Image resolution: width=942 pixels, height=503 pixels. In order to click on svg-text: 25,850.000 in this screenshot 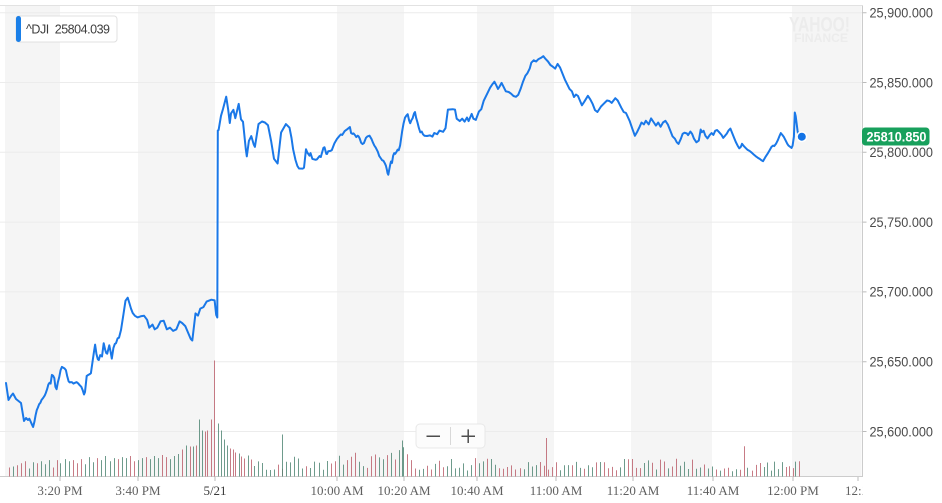, I will do `click(902, 82)`.